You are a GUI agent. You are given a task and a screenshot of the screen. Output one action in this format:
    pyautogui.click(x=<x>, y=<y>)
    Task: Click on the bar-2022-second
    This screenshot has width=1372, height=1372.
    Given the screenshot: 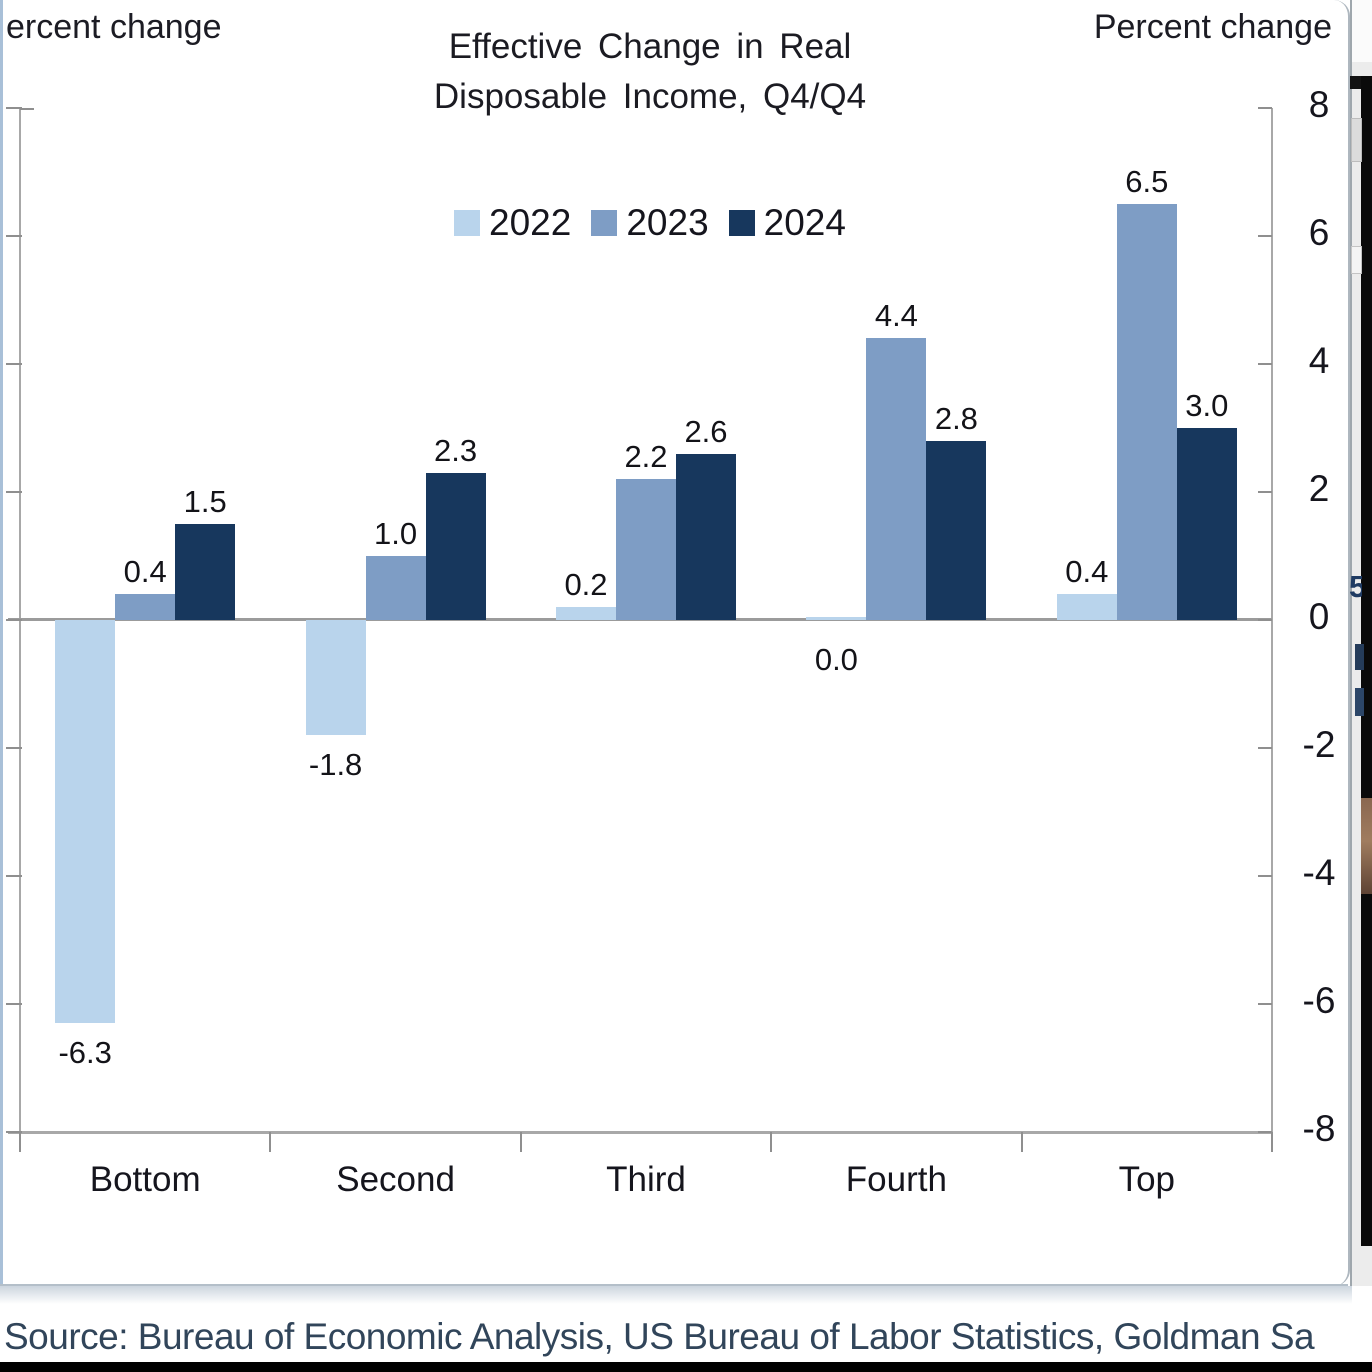 What is the action you would take?
    pyautogui.click(x=335, y=678)
    